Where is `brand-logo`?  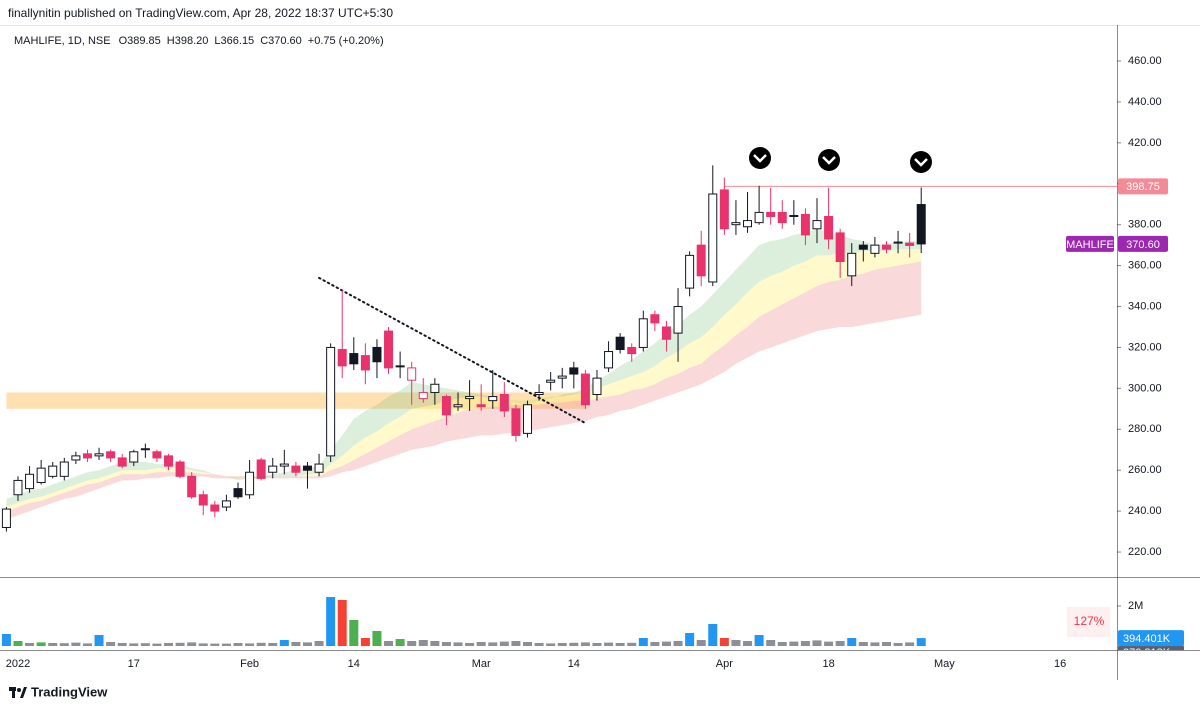 brand-logo is located at coordinates (18, 692).